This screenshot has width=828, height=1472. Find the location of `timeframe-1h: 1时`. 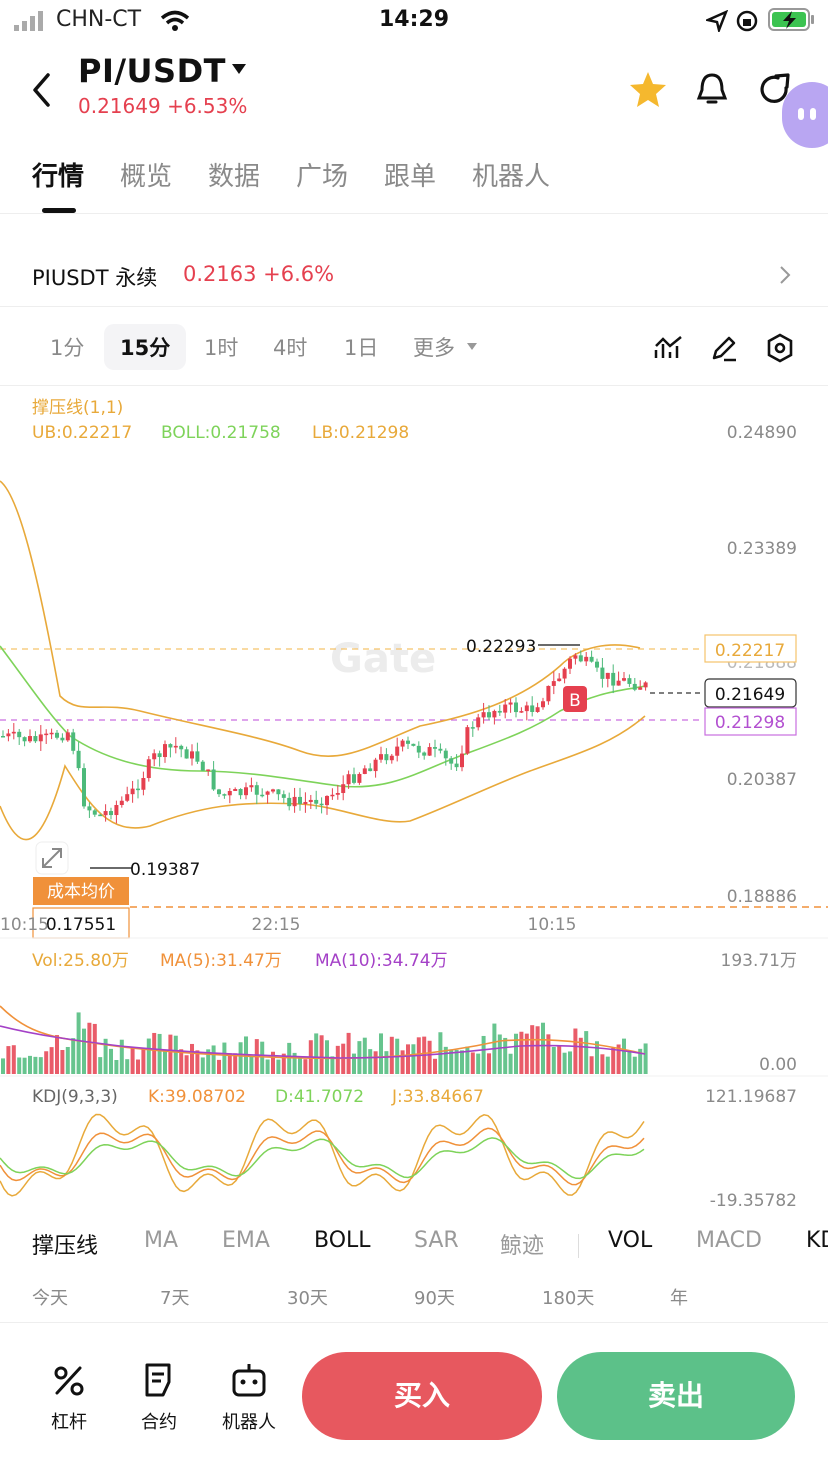

timeframe-1h: 1时 is located at coordinates (221, 348).